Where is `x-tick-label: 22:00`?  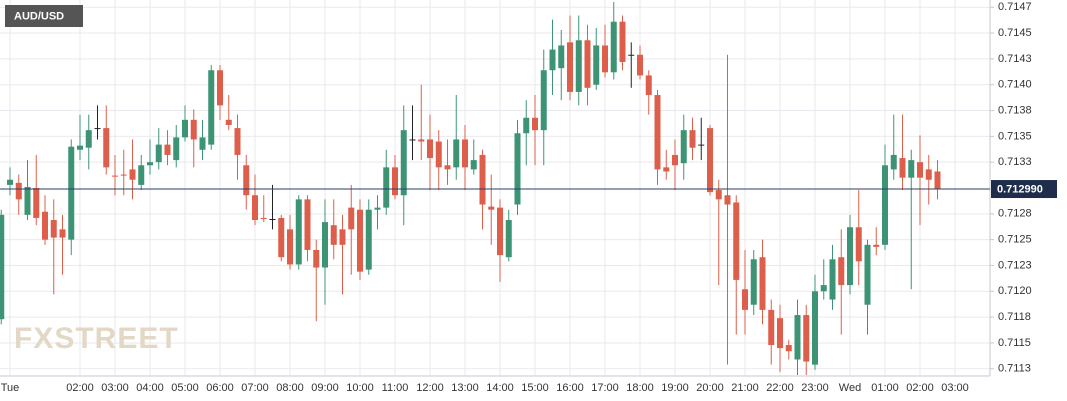
x-tick-label: 22:00 is located at coordinates (780, 388).